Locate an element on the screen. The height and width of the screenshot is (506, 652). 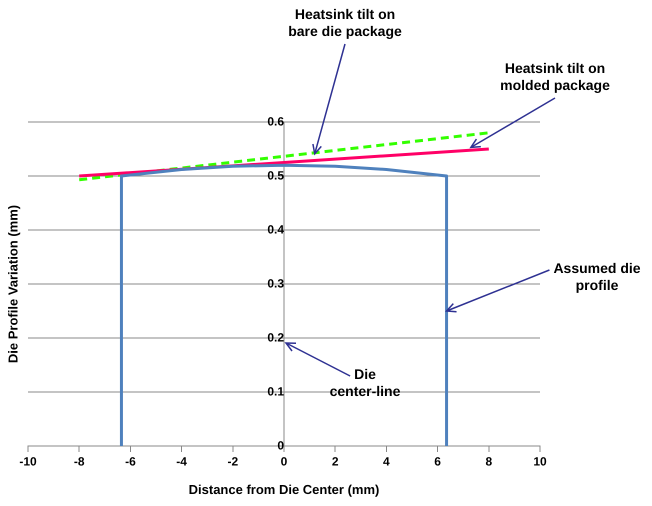
y-tick-label: 0 is located at coordinates (280, 445).